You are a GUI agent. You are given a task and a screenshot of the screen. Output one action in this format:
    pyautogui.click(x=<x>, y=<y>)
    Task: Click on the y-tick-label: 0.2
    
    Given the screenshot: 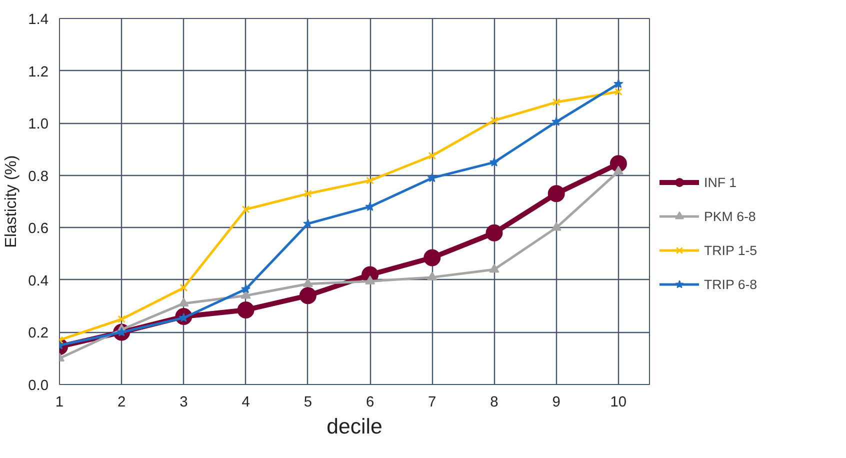 What is the action you would take?
    pyautogui.click(x=38, y=334)
    